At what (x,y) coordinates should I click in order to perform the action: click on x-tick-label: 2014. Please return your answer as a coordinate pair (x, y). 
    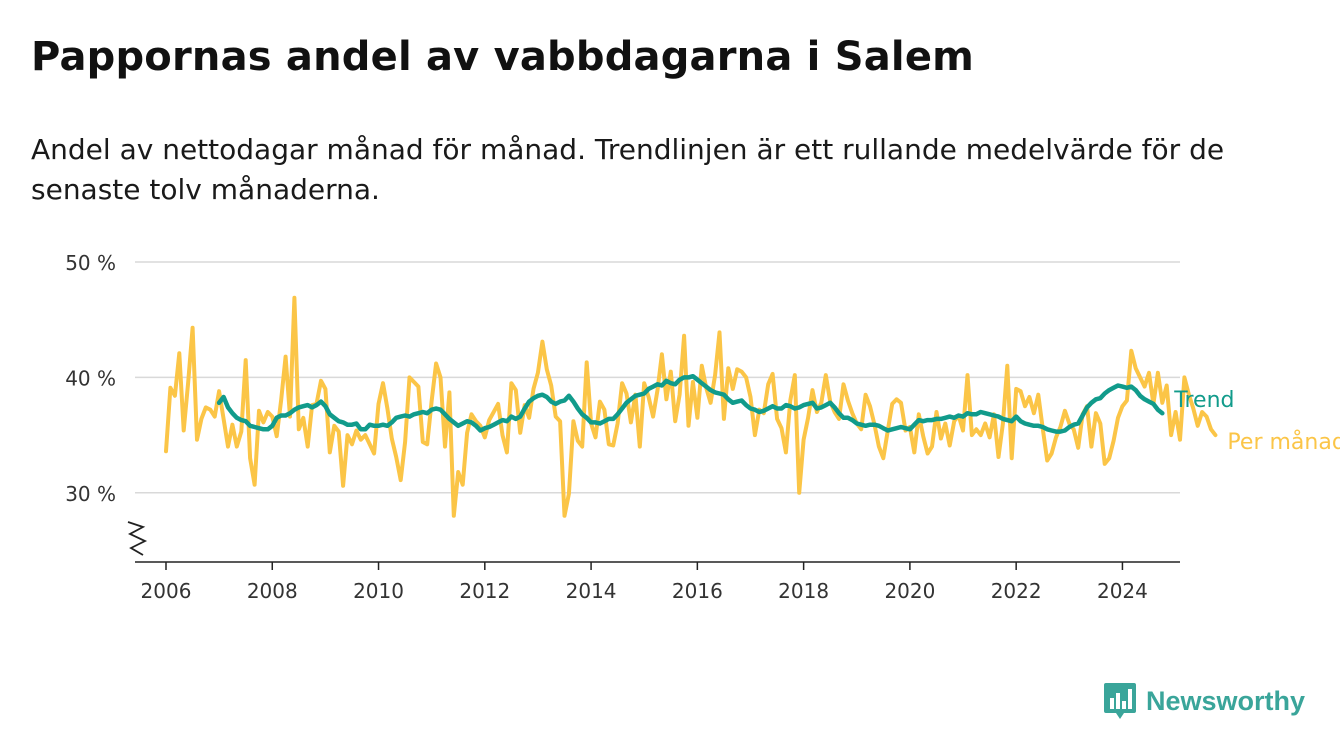
    Looking at the image, I should click on (591, 591).